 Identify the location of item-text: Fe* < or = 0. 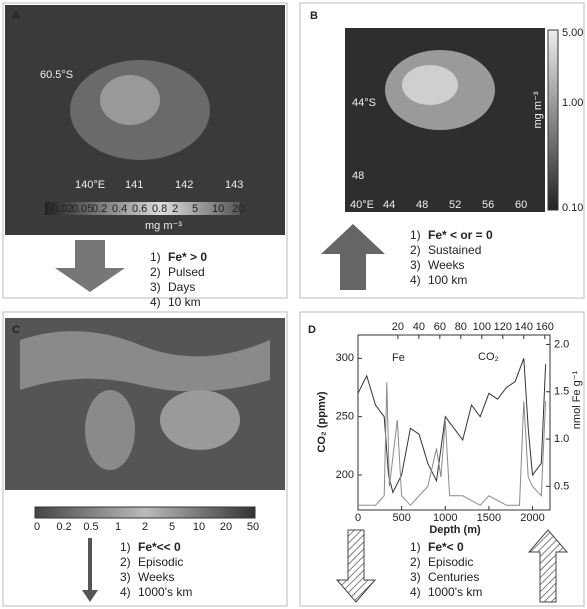
(460, 235).